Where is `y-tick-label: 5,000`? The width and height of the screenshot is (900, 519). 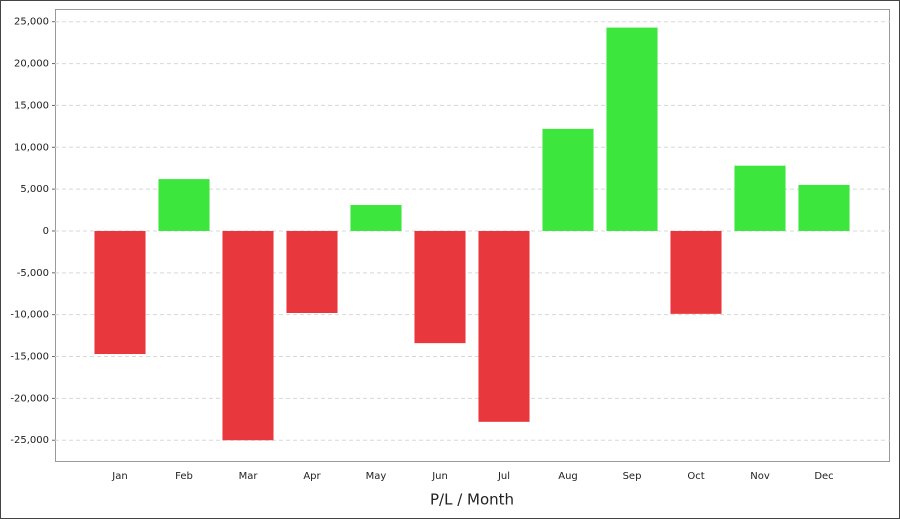
y-tick-label: 5,000 is located at coordinates (34, 189).